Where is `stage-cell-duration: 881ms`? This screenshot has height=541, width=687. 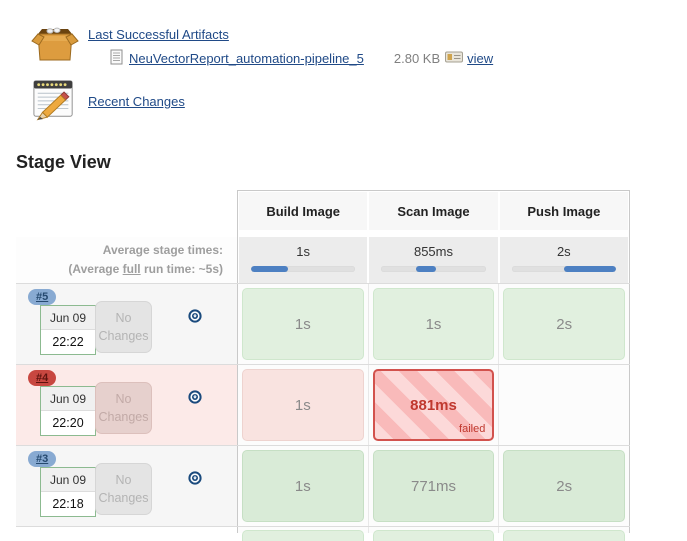 stage-cell-duration: 881ms is located at coordinates (433, 405).